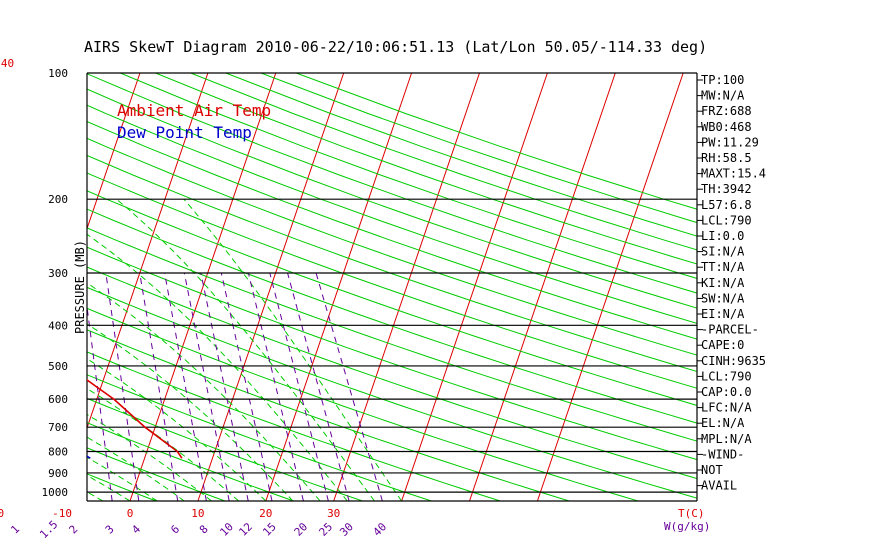 This screenshot has width=870, height=560. I want to click on index-item: WB0:468, so click(726, 127).